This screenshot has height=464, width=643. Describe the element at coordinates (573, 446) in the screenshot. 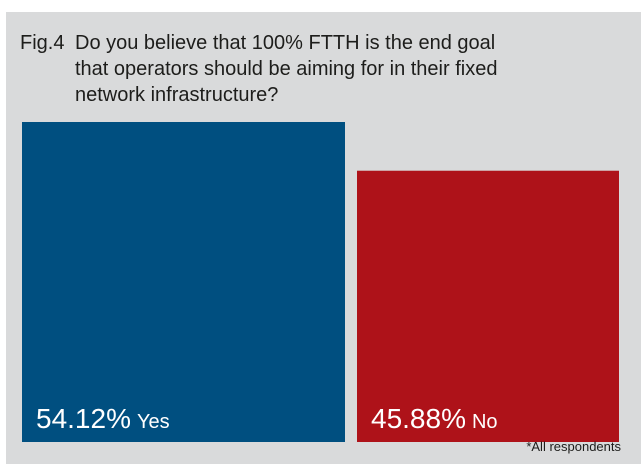

I see `footnote: *All respondents` at that location.